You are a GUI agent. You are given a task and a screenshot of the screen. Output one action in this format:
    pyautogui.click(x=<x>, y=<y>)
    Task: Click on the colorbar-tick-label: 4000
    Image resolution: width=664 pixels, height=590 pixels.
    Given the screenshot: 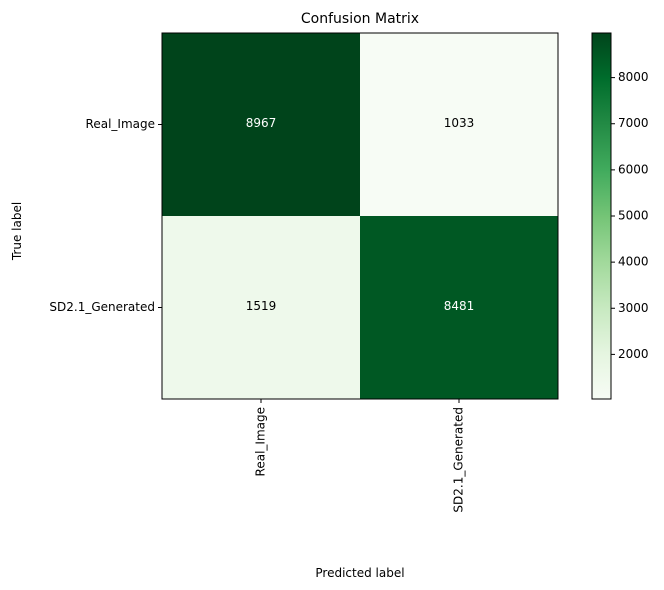 What is the action you would take?
    pyautogui.click(x=633, y=262)
    